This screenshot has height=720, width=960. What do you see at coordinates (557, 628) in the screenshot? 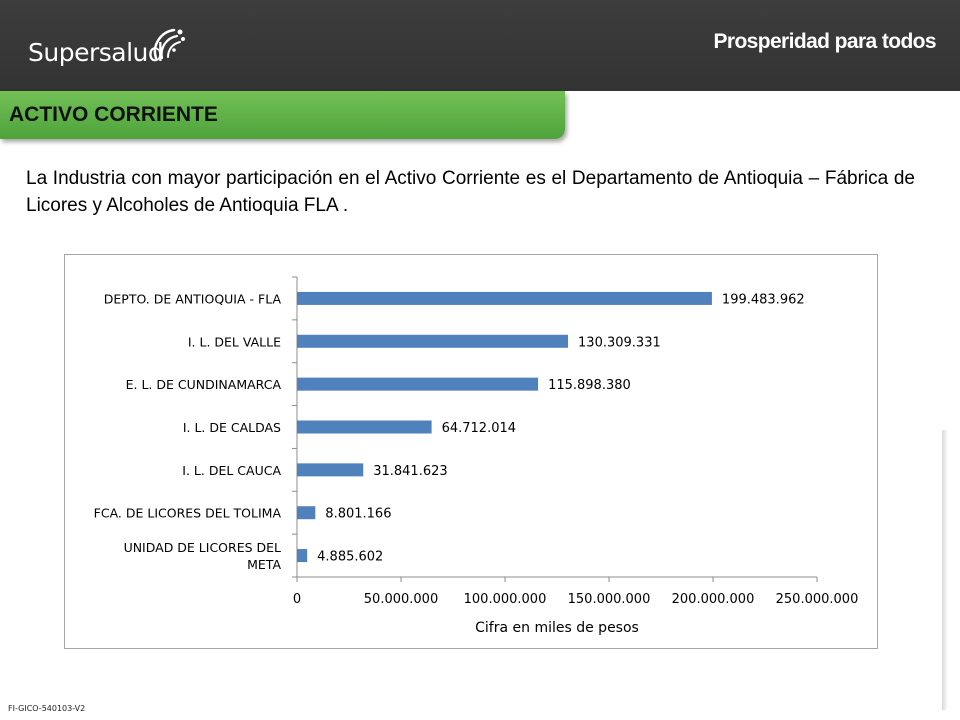
I see `x-axis-title: Cifra en miles de pesos` at bounding box center [557, 628].